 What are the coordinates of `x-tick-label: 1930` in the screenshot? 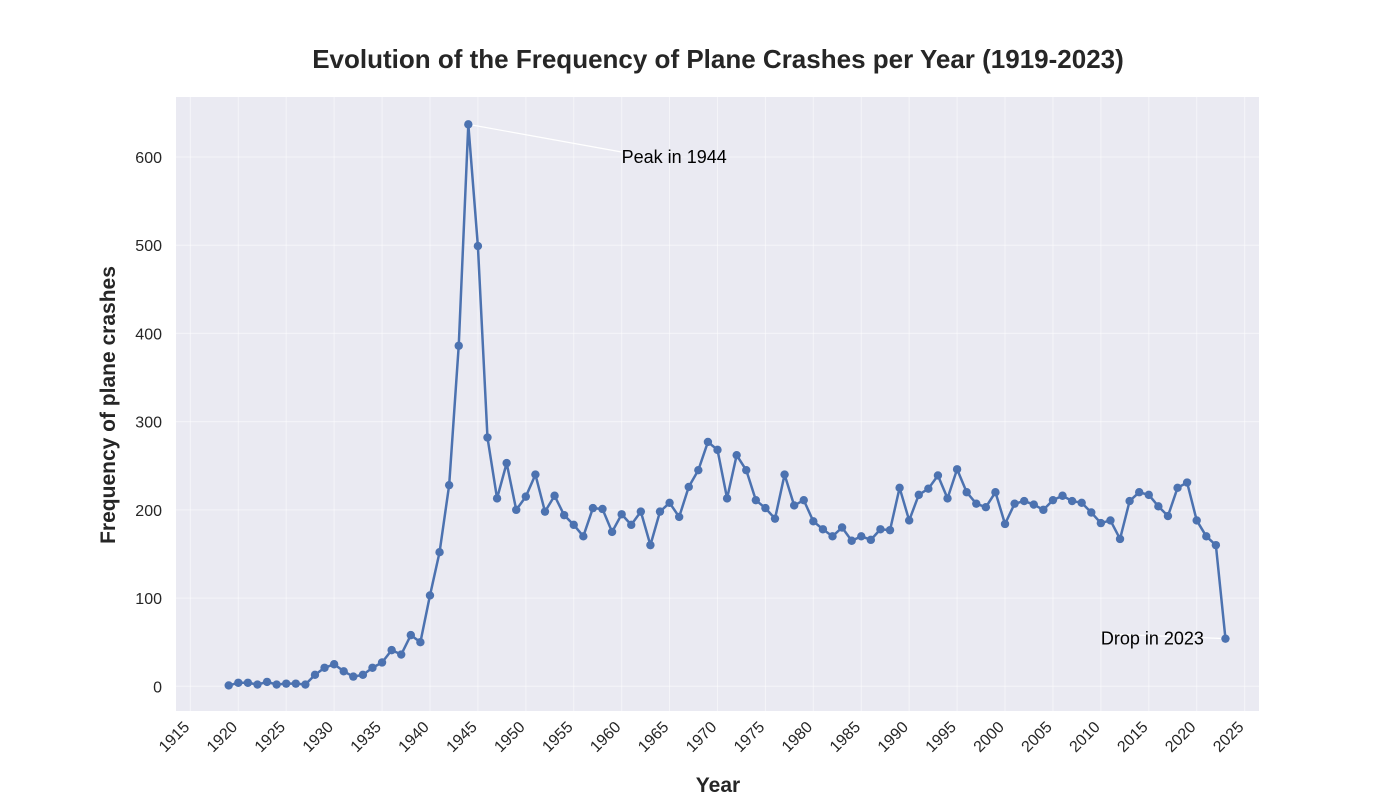 It's located at (318, 737).